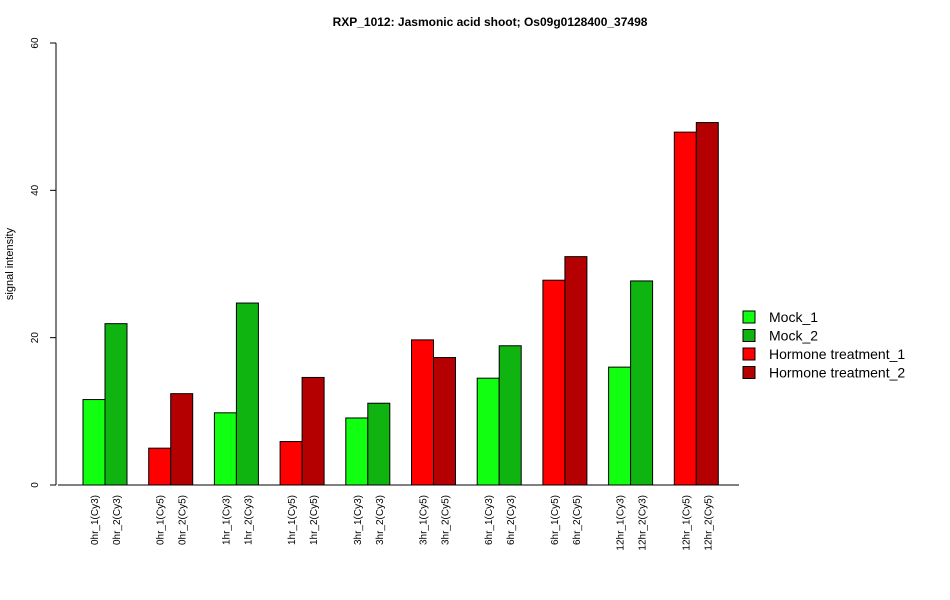 The height and width of the screenshot is (600, 950). I want to click on legend-label: Mock_2, so click(793, 336).